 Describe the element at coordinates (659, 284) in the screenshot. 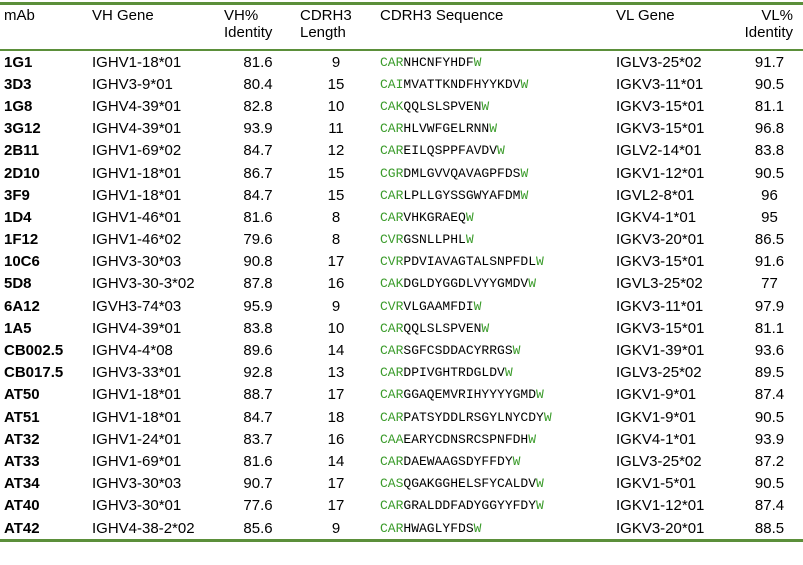

I see `cell: IGVL3-25*02` at that location.